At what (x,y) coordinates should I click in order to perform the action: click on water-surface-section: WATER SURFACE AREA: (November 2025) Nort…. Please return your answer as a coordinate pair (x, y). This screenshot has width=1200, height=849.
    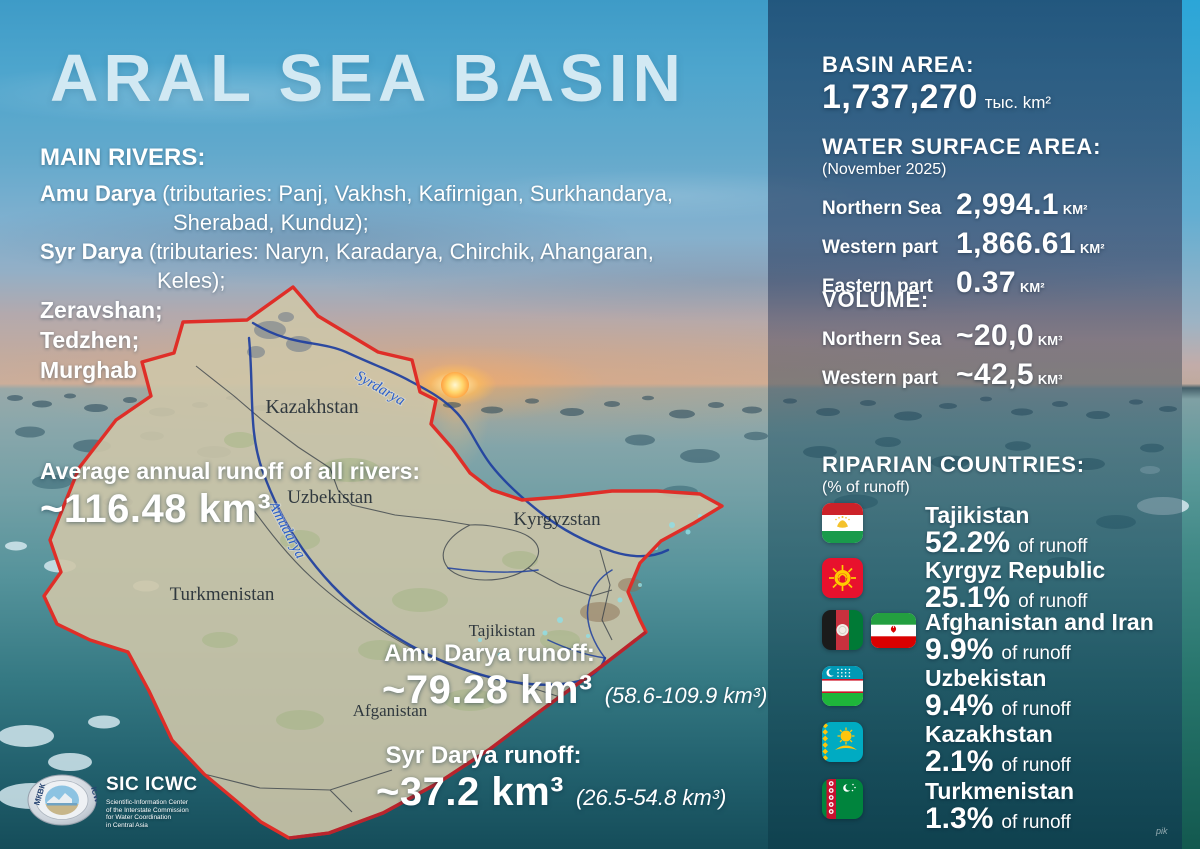
    Looking at the image, I should click on (1002, 217).